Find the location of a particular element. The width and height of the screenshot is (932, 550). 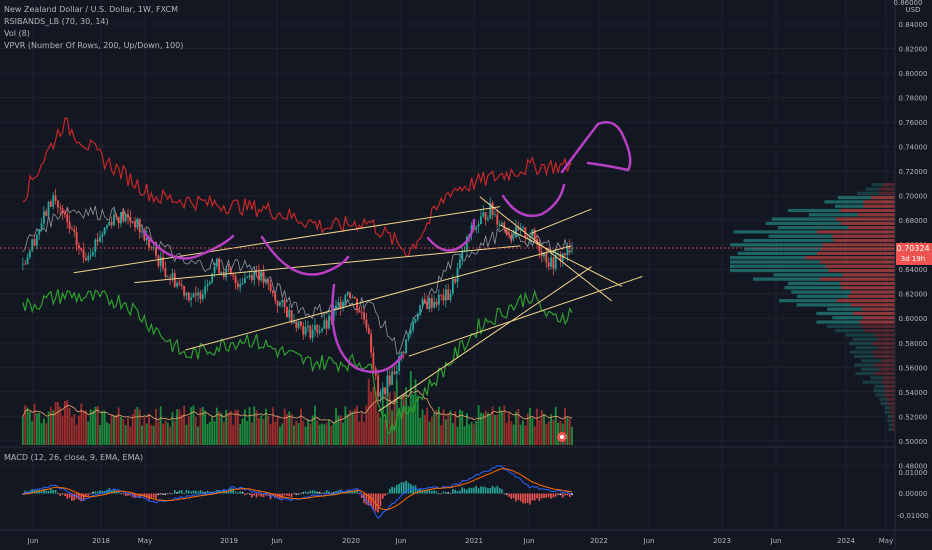

price-axis-label: 0.62000 is located at coordinates (913, 295).